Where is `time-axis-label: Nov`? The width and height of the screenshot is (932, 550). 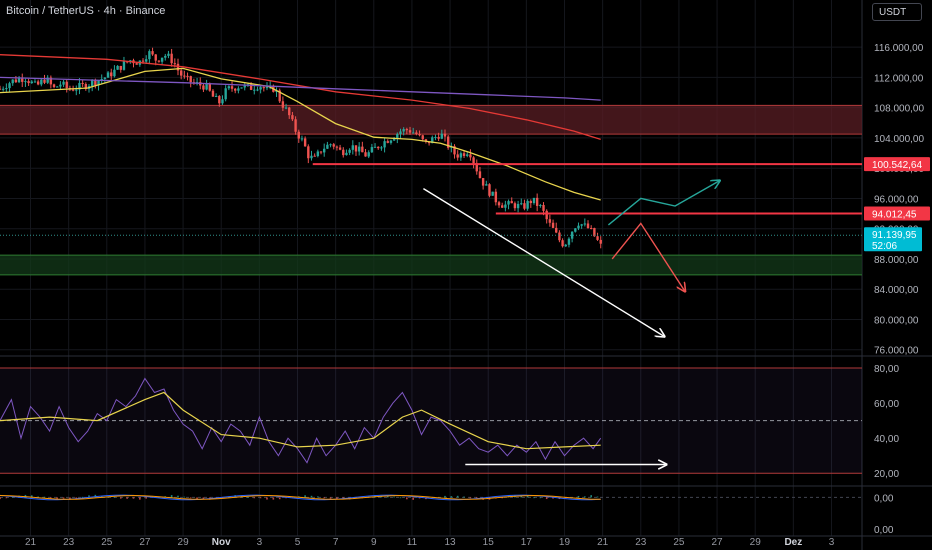 time-axis-label: Nov is located at coordinates (221, 542).